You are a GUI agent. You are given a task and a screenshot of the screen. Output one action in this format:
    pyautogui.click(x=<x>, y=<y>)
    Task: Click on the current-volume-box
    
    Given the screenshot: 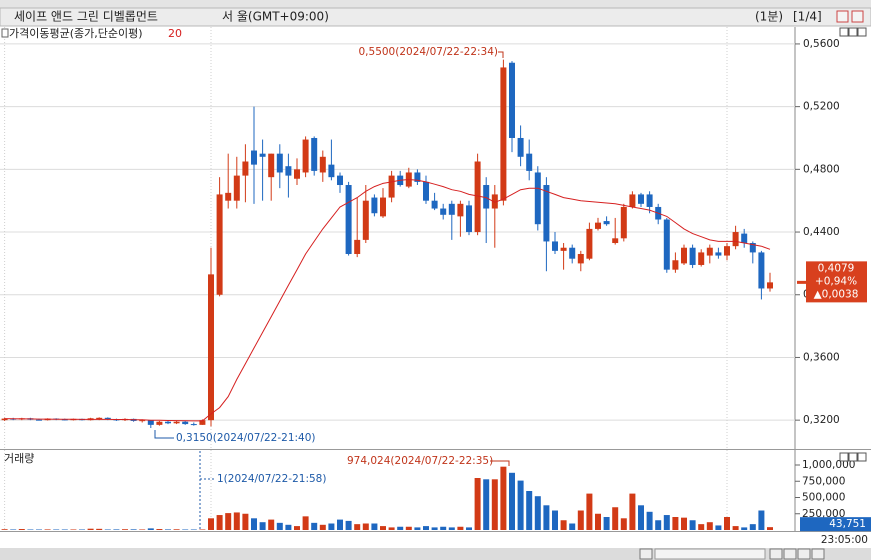 What is the action you would take?
    pyautogui.click(x=835, y=524)
    